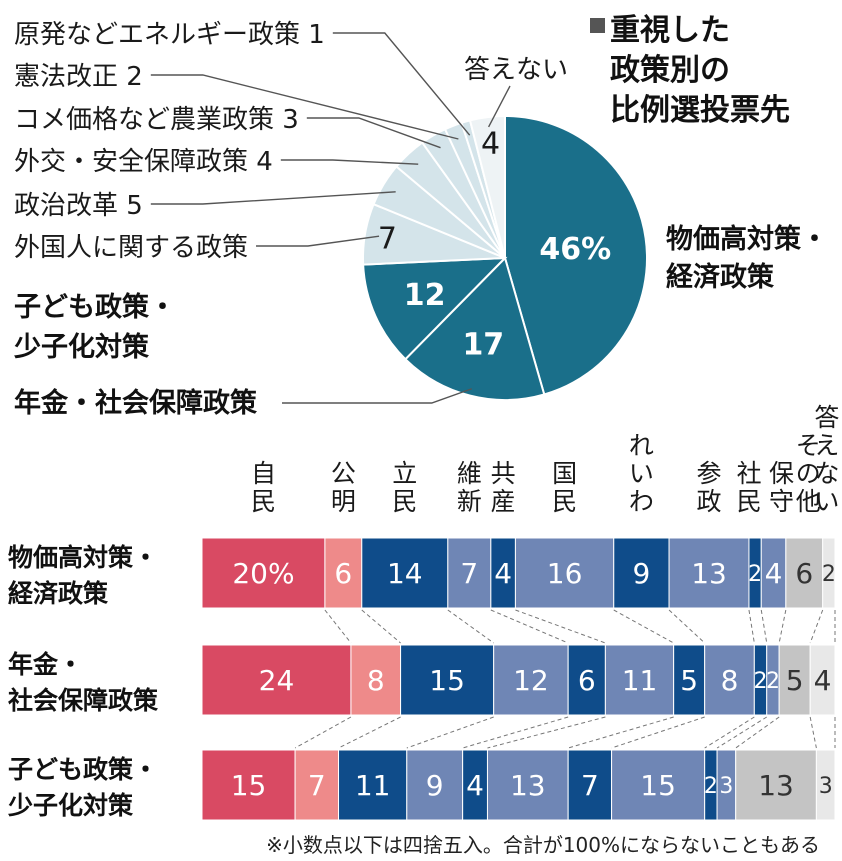 The height and width of the screenshot is (861, 842). I want to click on bar-party-header: 新, so click(469, 501).